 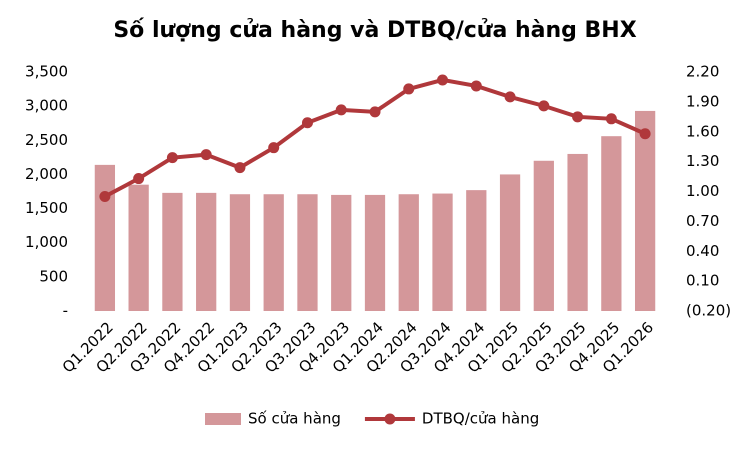 What do you see at coordinates (46, 140) in the screenshot?
I see `y-tick-label: 2,500` at bounding box center [46, 140].